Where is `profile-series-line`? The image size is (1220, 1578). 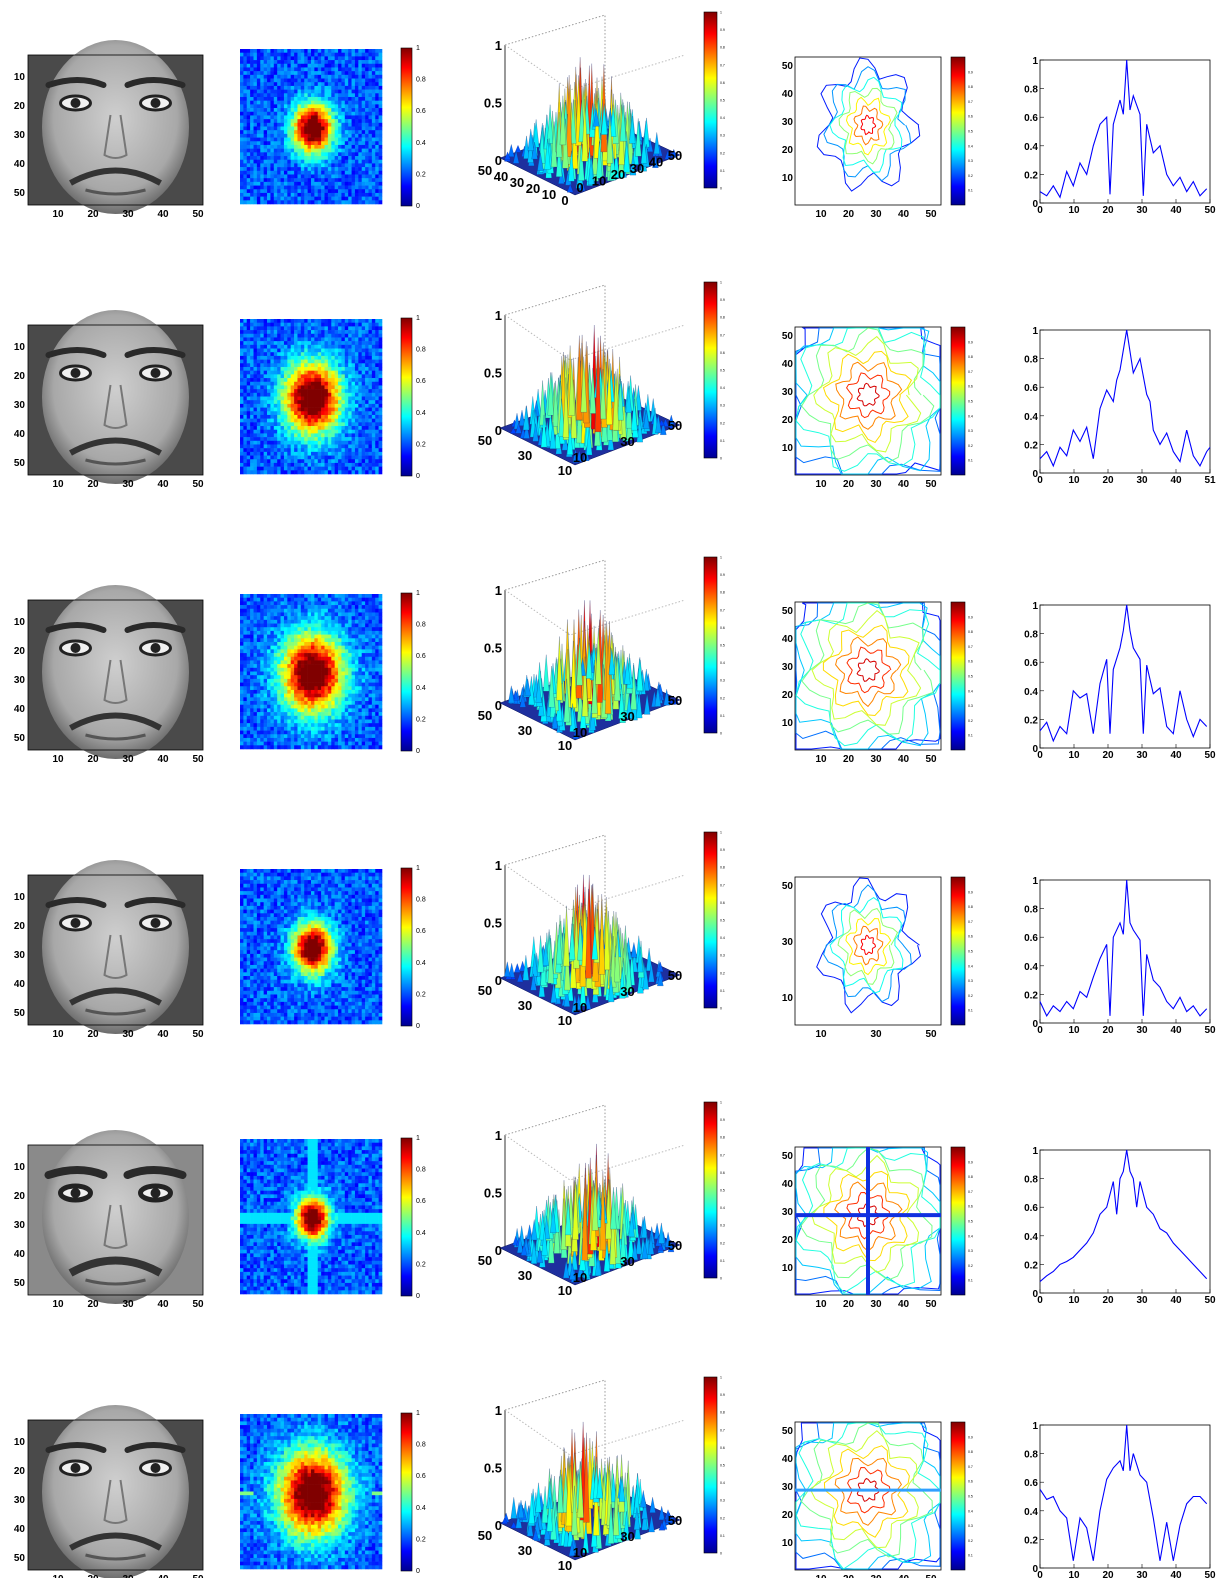
profile-series-line is located at coordinates (1125, 398).